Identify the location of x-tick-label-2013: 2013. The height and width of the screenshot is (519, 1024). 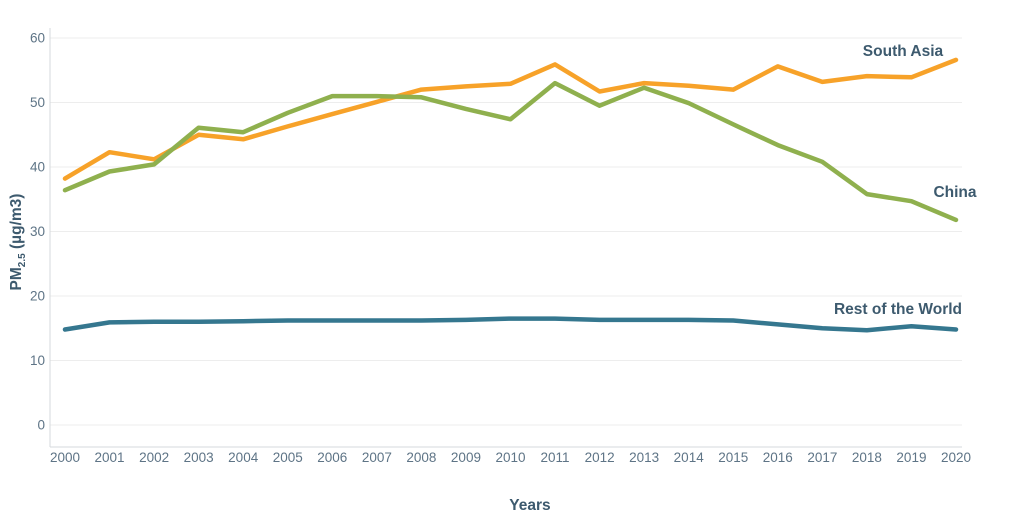
(644, 457).